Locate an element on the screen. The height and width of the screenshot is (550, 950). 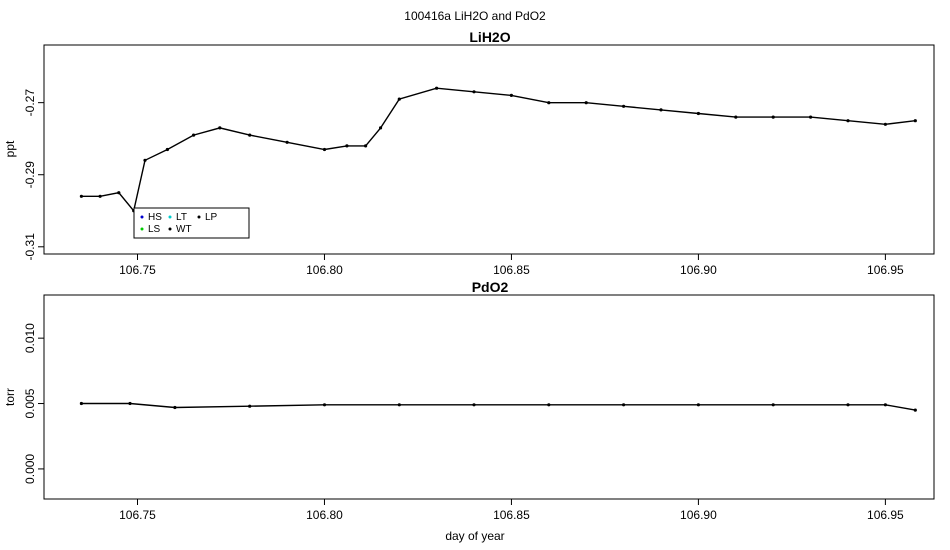
legend-label-lp: LP is located at coordinates (211, 217).